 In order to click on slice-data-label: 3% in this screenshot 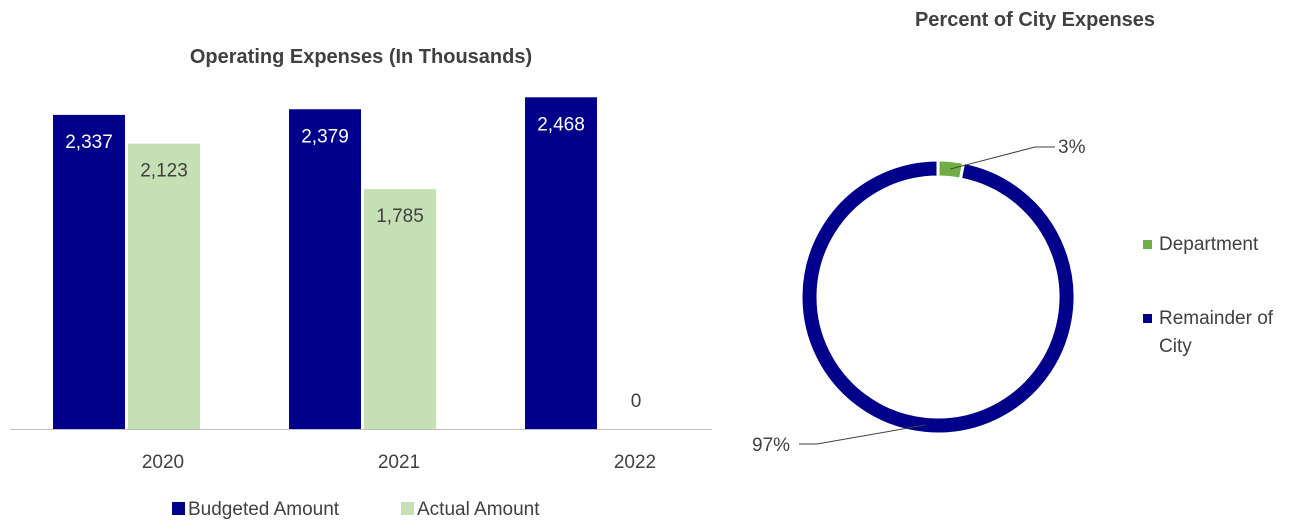, I will do `click(1072, 147)`.